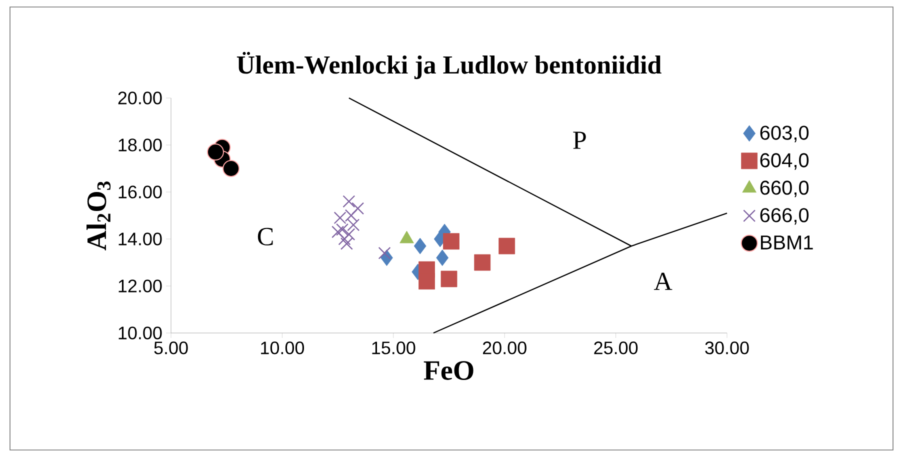 Image resolution: width=902 pixels, height=456 pixels. Describe the element at coordinates (786, 243) in the screenshot. I see `legend-label: BBM1` at that location.